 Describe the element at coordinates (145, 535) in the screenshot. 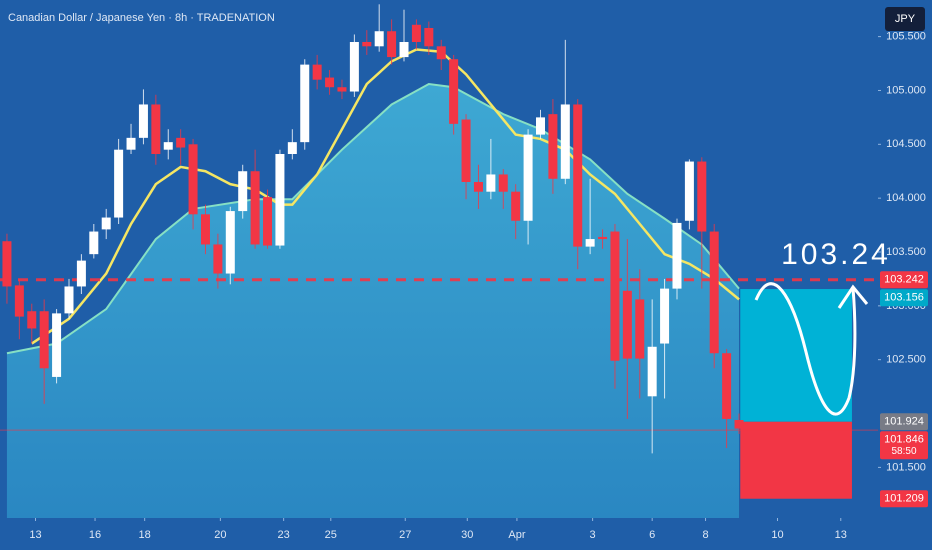

I see `x-tick-label: 18` at that location.